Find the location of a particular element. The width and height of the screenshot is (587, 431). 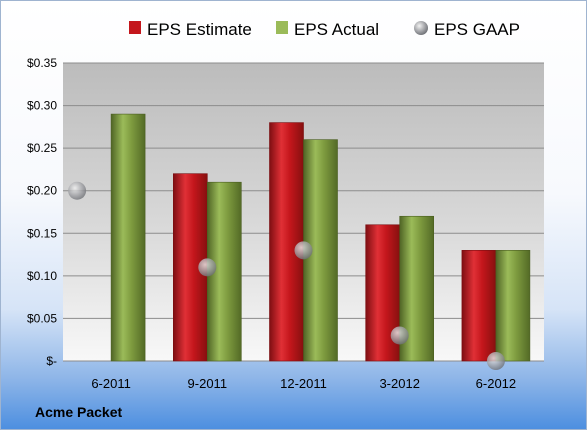

x-tick-label: 3-2012 is located at coordinates (399, 383).